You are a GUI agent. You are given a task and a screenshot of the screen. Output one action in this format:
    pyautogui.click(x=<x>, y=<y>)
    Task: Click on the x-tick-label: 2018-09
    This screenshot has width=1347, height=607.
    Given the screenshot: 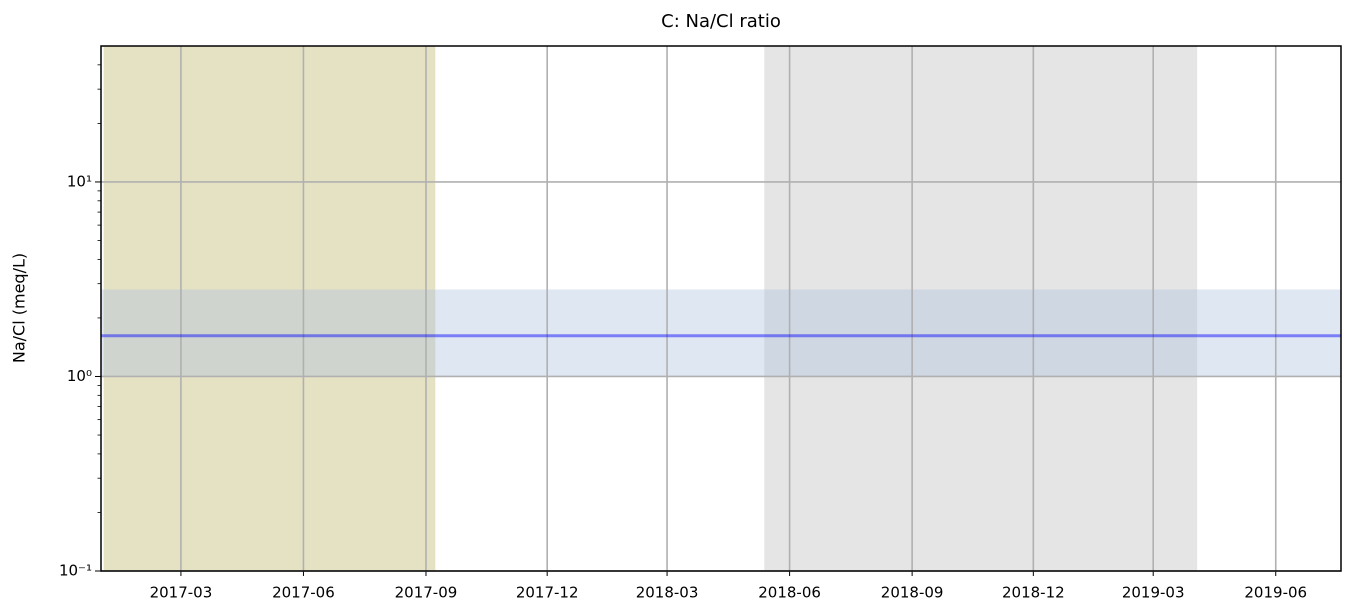 What is the action you would take?
    pyautogui.click(x=912, y=593)
    